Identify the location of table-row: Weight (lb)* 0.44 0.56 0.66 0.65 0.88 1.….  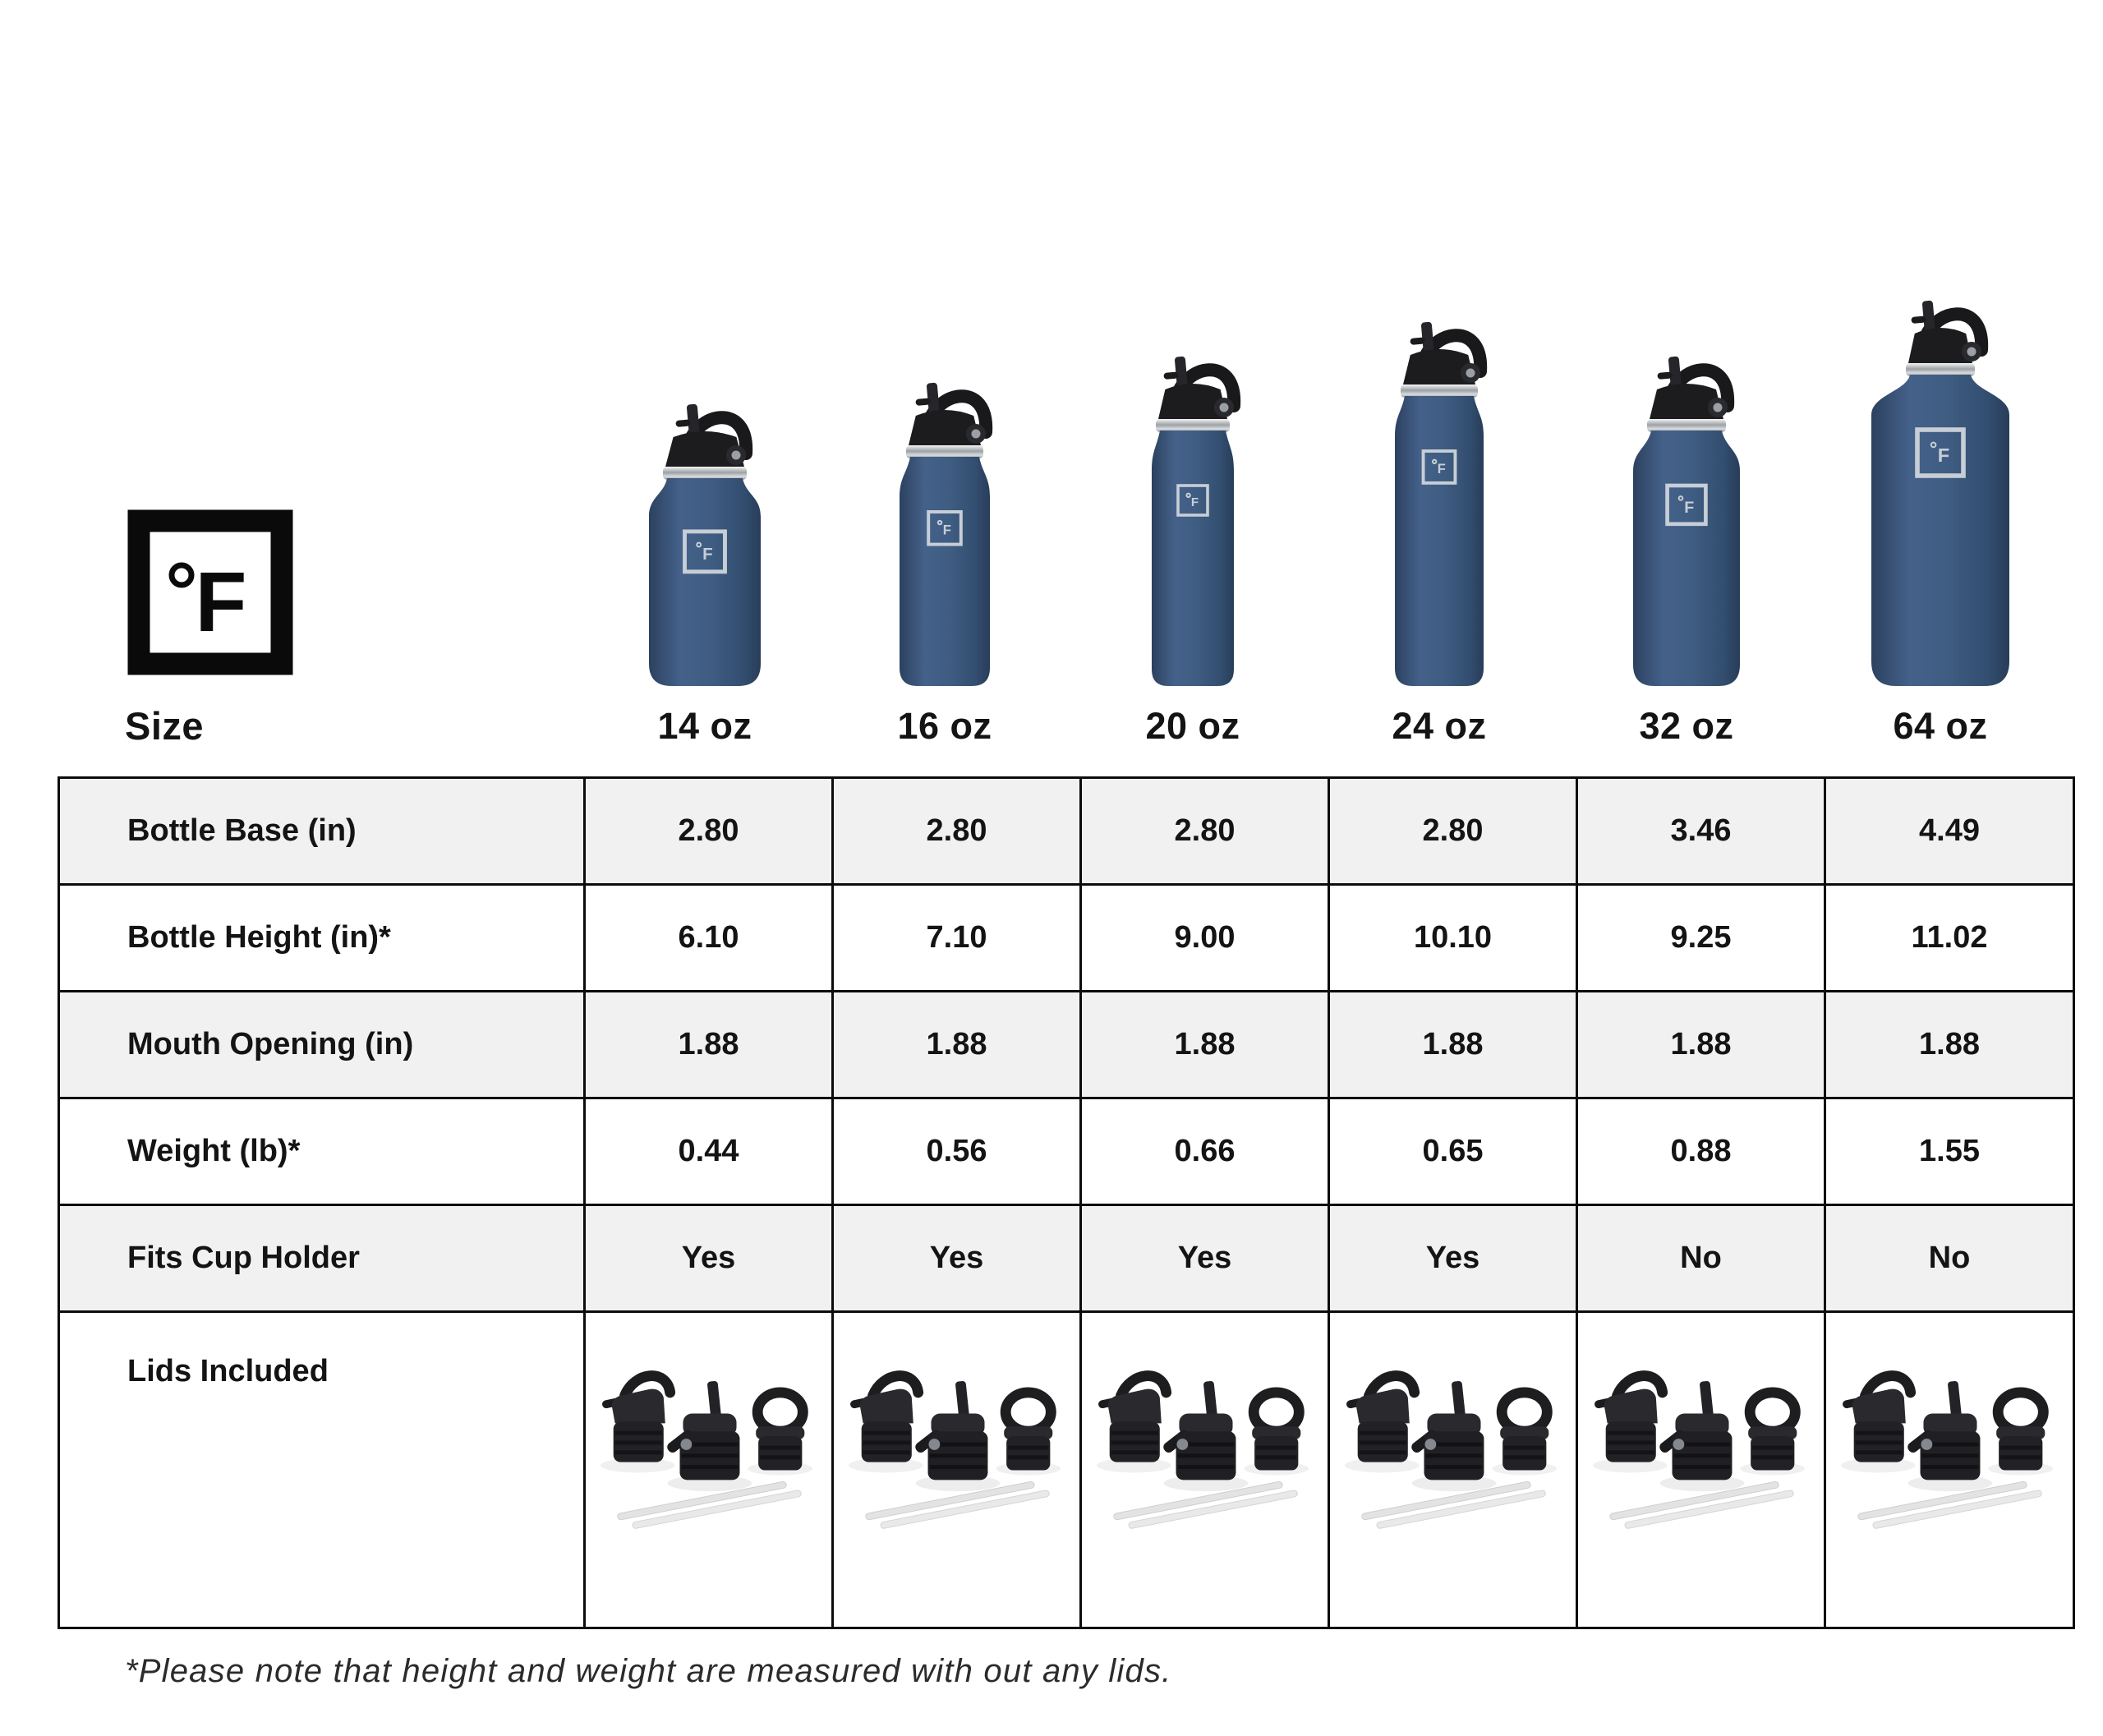
(1067, 1152).